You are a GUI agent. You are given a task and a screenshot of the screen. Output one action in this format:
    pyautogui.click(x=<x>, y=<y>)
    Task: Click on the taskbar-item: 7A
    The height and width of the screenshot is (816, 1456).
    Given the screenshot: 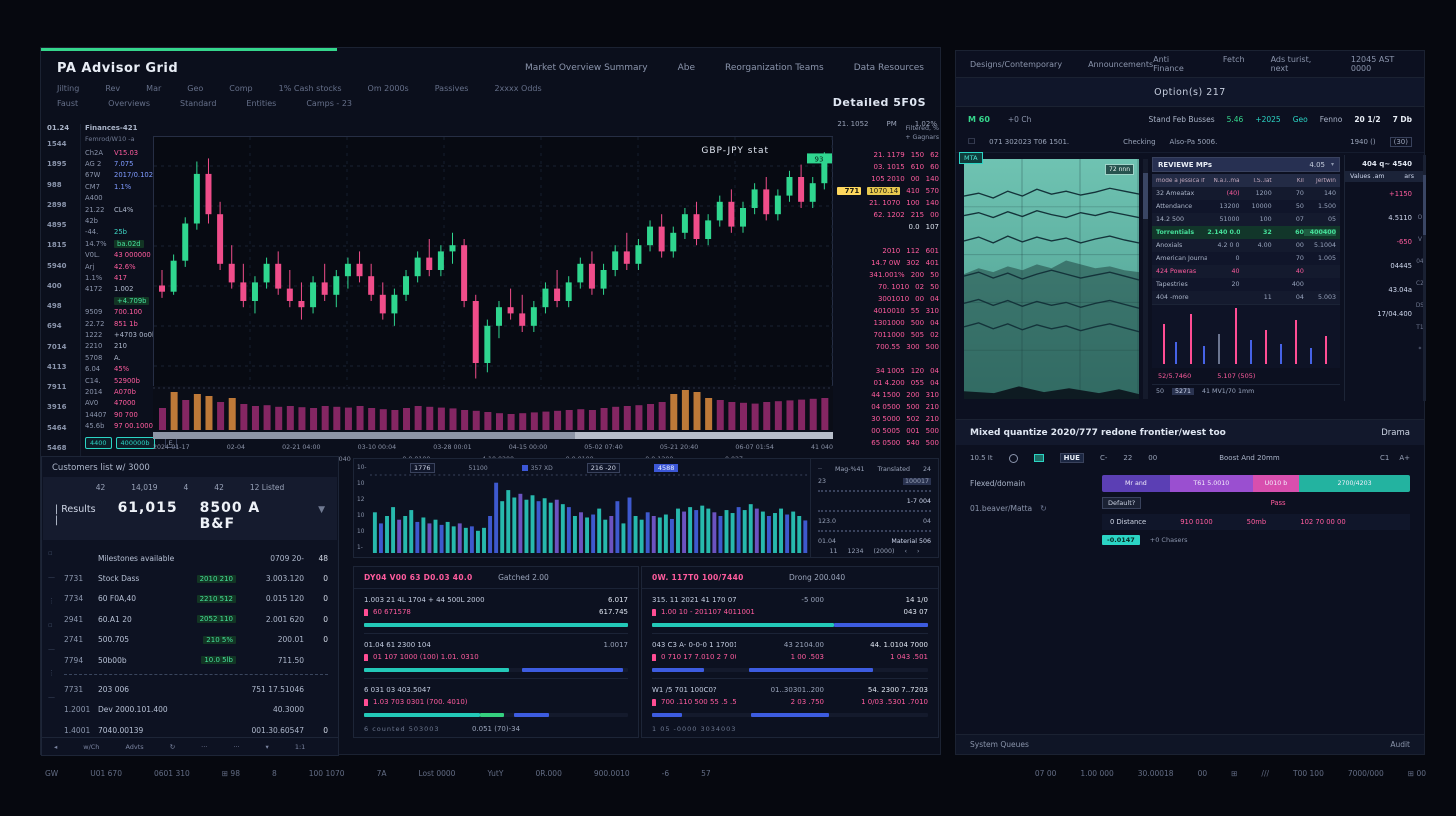 What is the action you would take?
    pyautogui.click(x=381, y=773)
    